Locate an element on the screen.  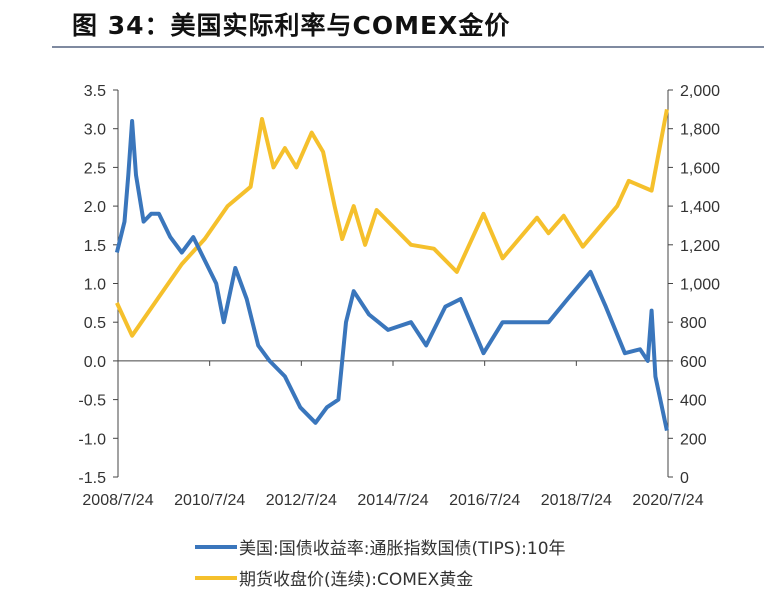
right-tick-label: 1,000 is located at coordinates (700, 285).